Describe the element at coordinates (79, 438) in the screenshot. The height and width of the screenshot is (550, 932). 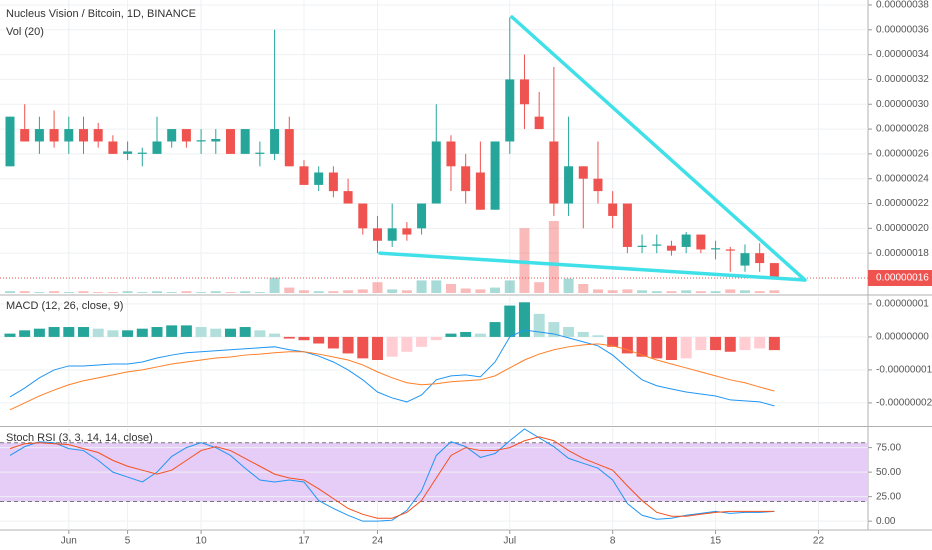
I see `stoch-title: Stoch RSI (3, 3, 14, 14, close)` at that location.